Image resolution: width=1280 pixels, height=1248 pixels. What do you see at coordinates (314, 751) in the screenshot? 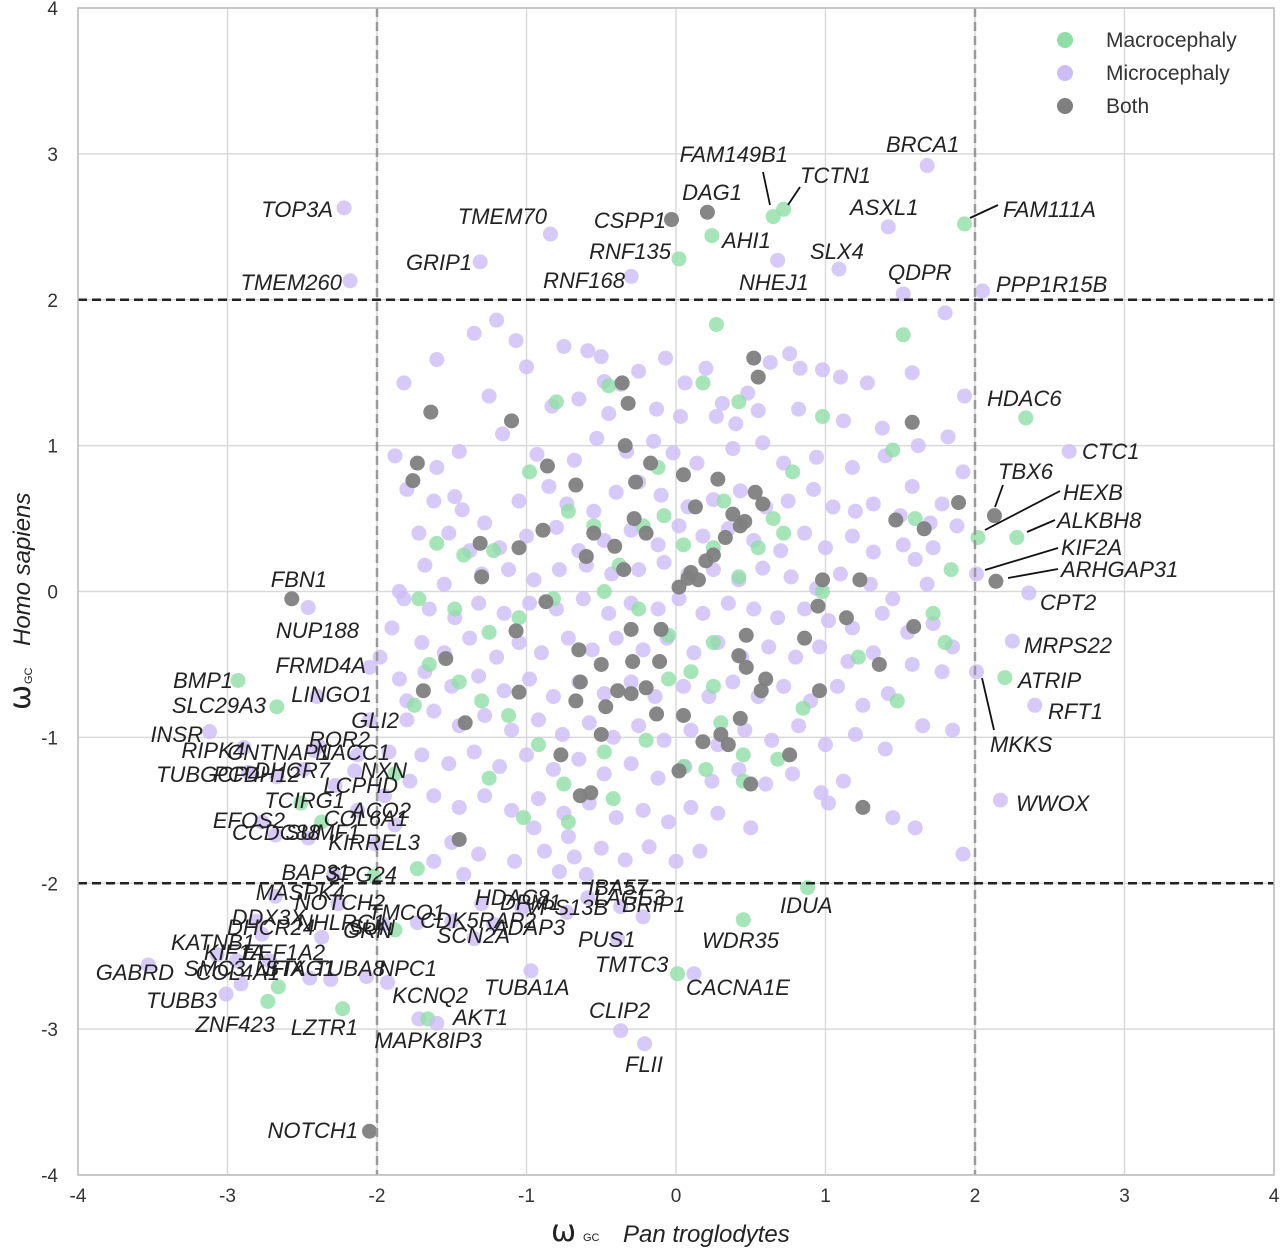
I see `point-cntnap1` at bounding box center [314, 751].